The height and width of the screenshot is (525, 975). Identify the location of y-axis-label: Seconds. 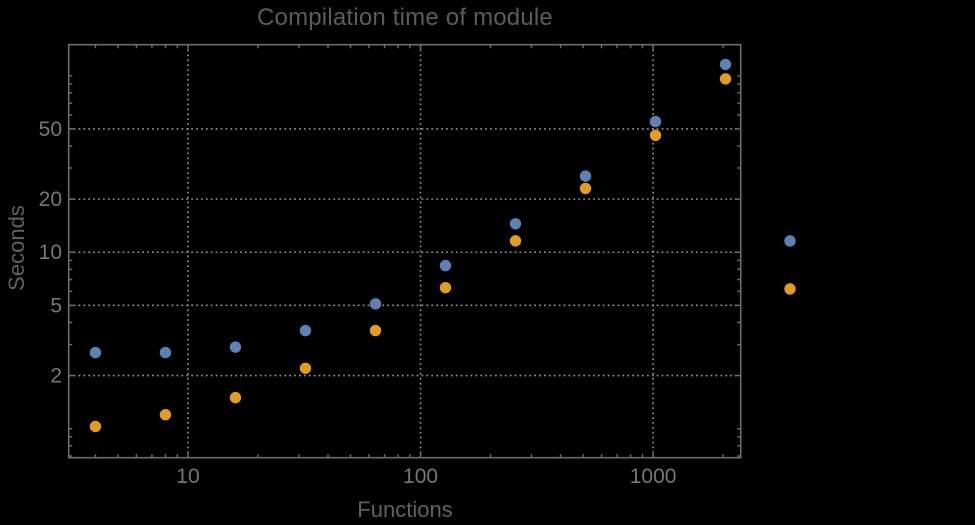
(16, 248).